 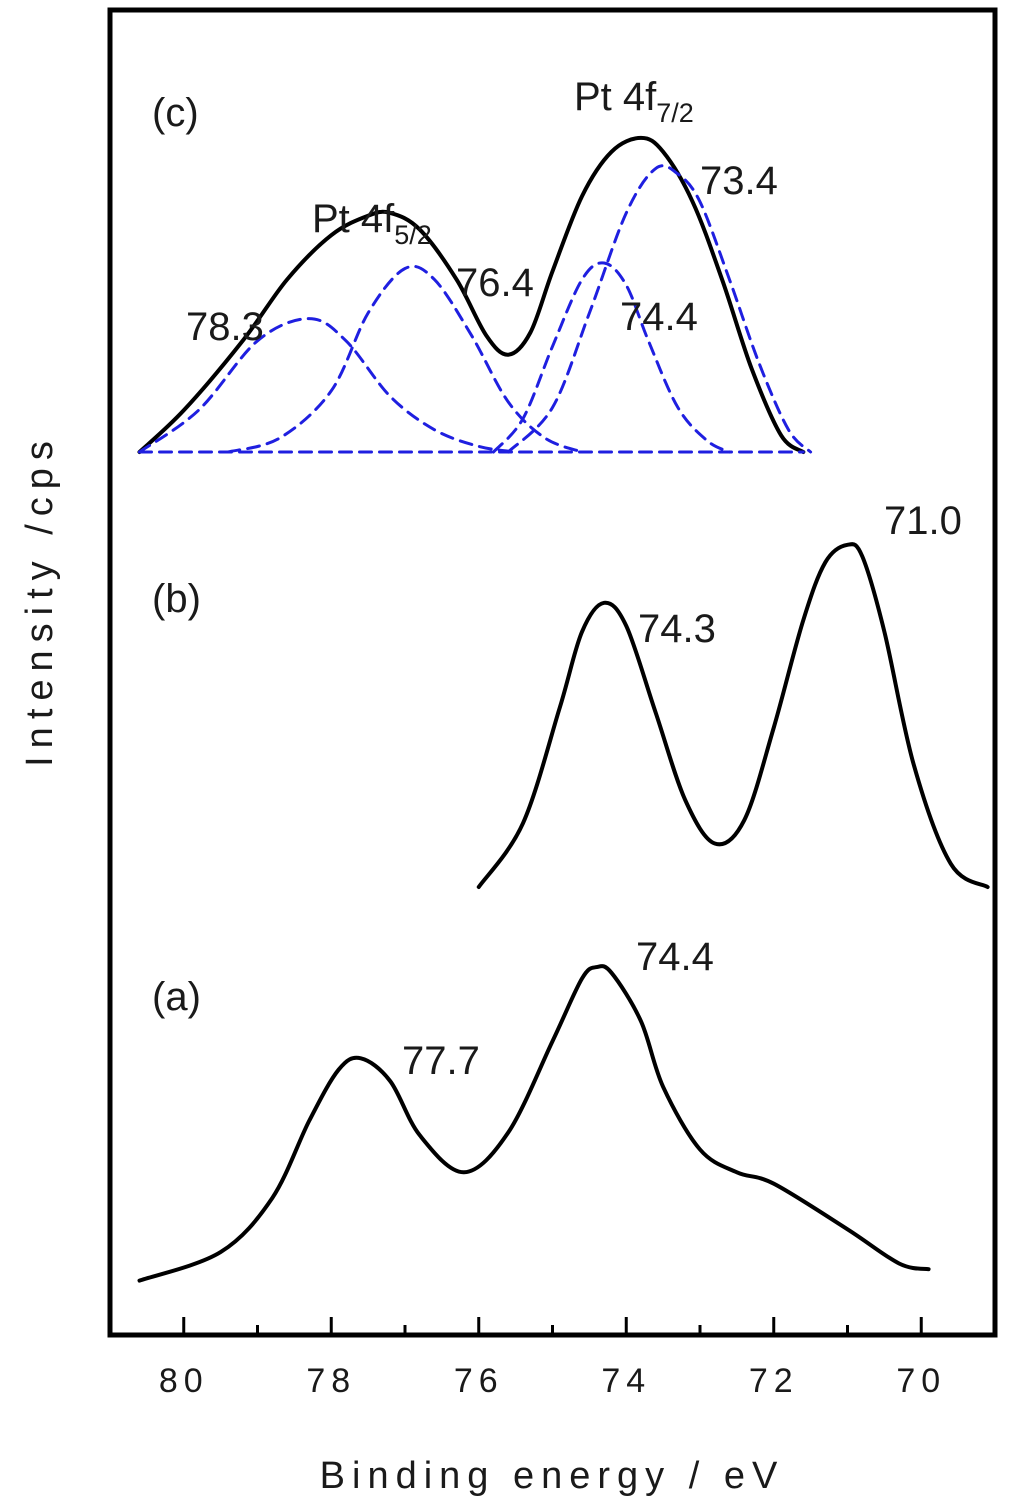 What do you see at coordinates (733, 715) in the screenshot?
I see `panel-b-spectrum-line` at bounding box center [733, 715].